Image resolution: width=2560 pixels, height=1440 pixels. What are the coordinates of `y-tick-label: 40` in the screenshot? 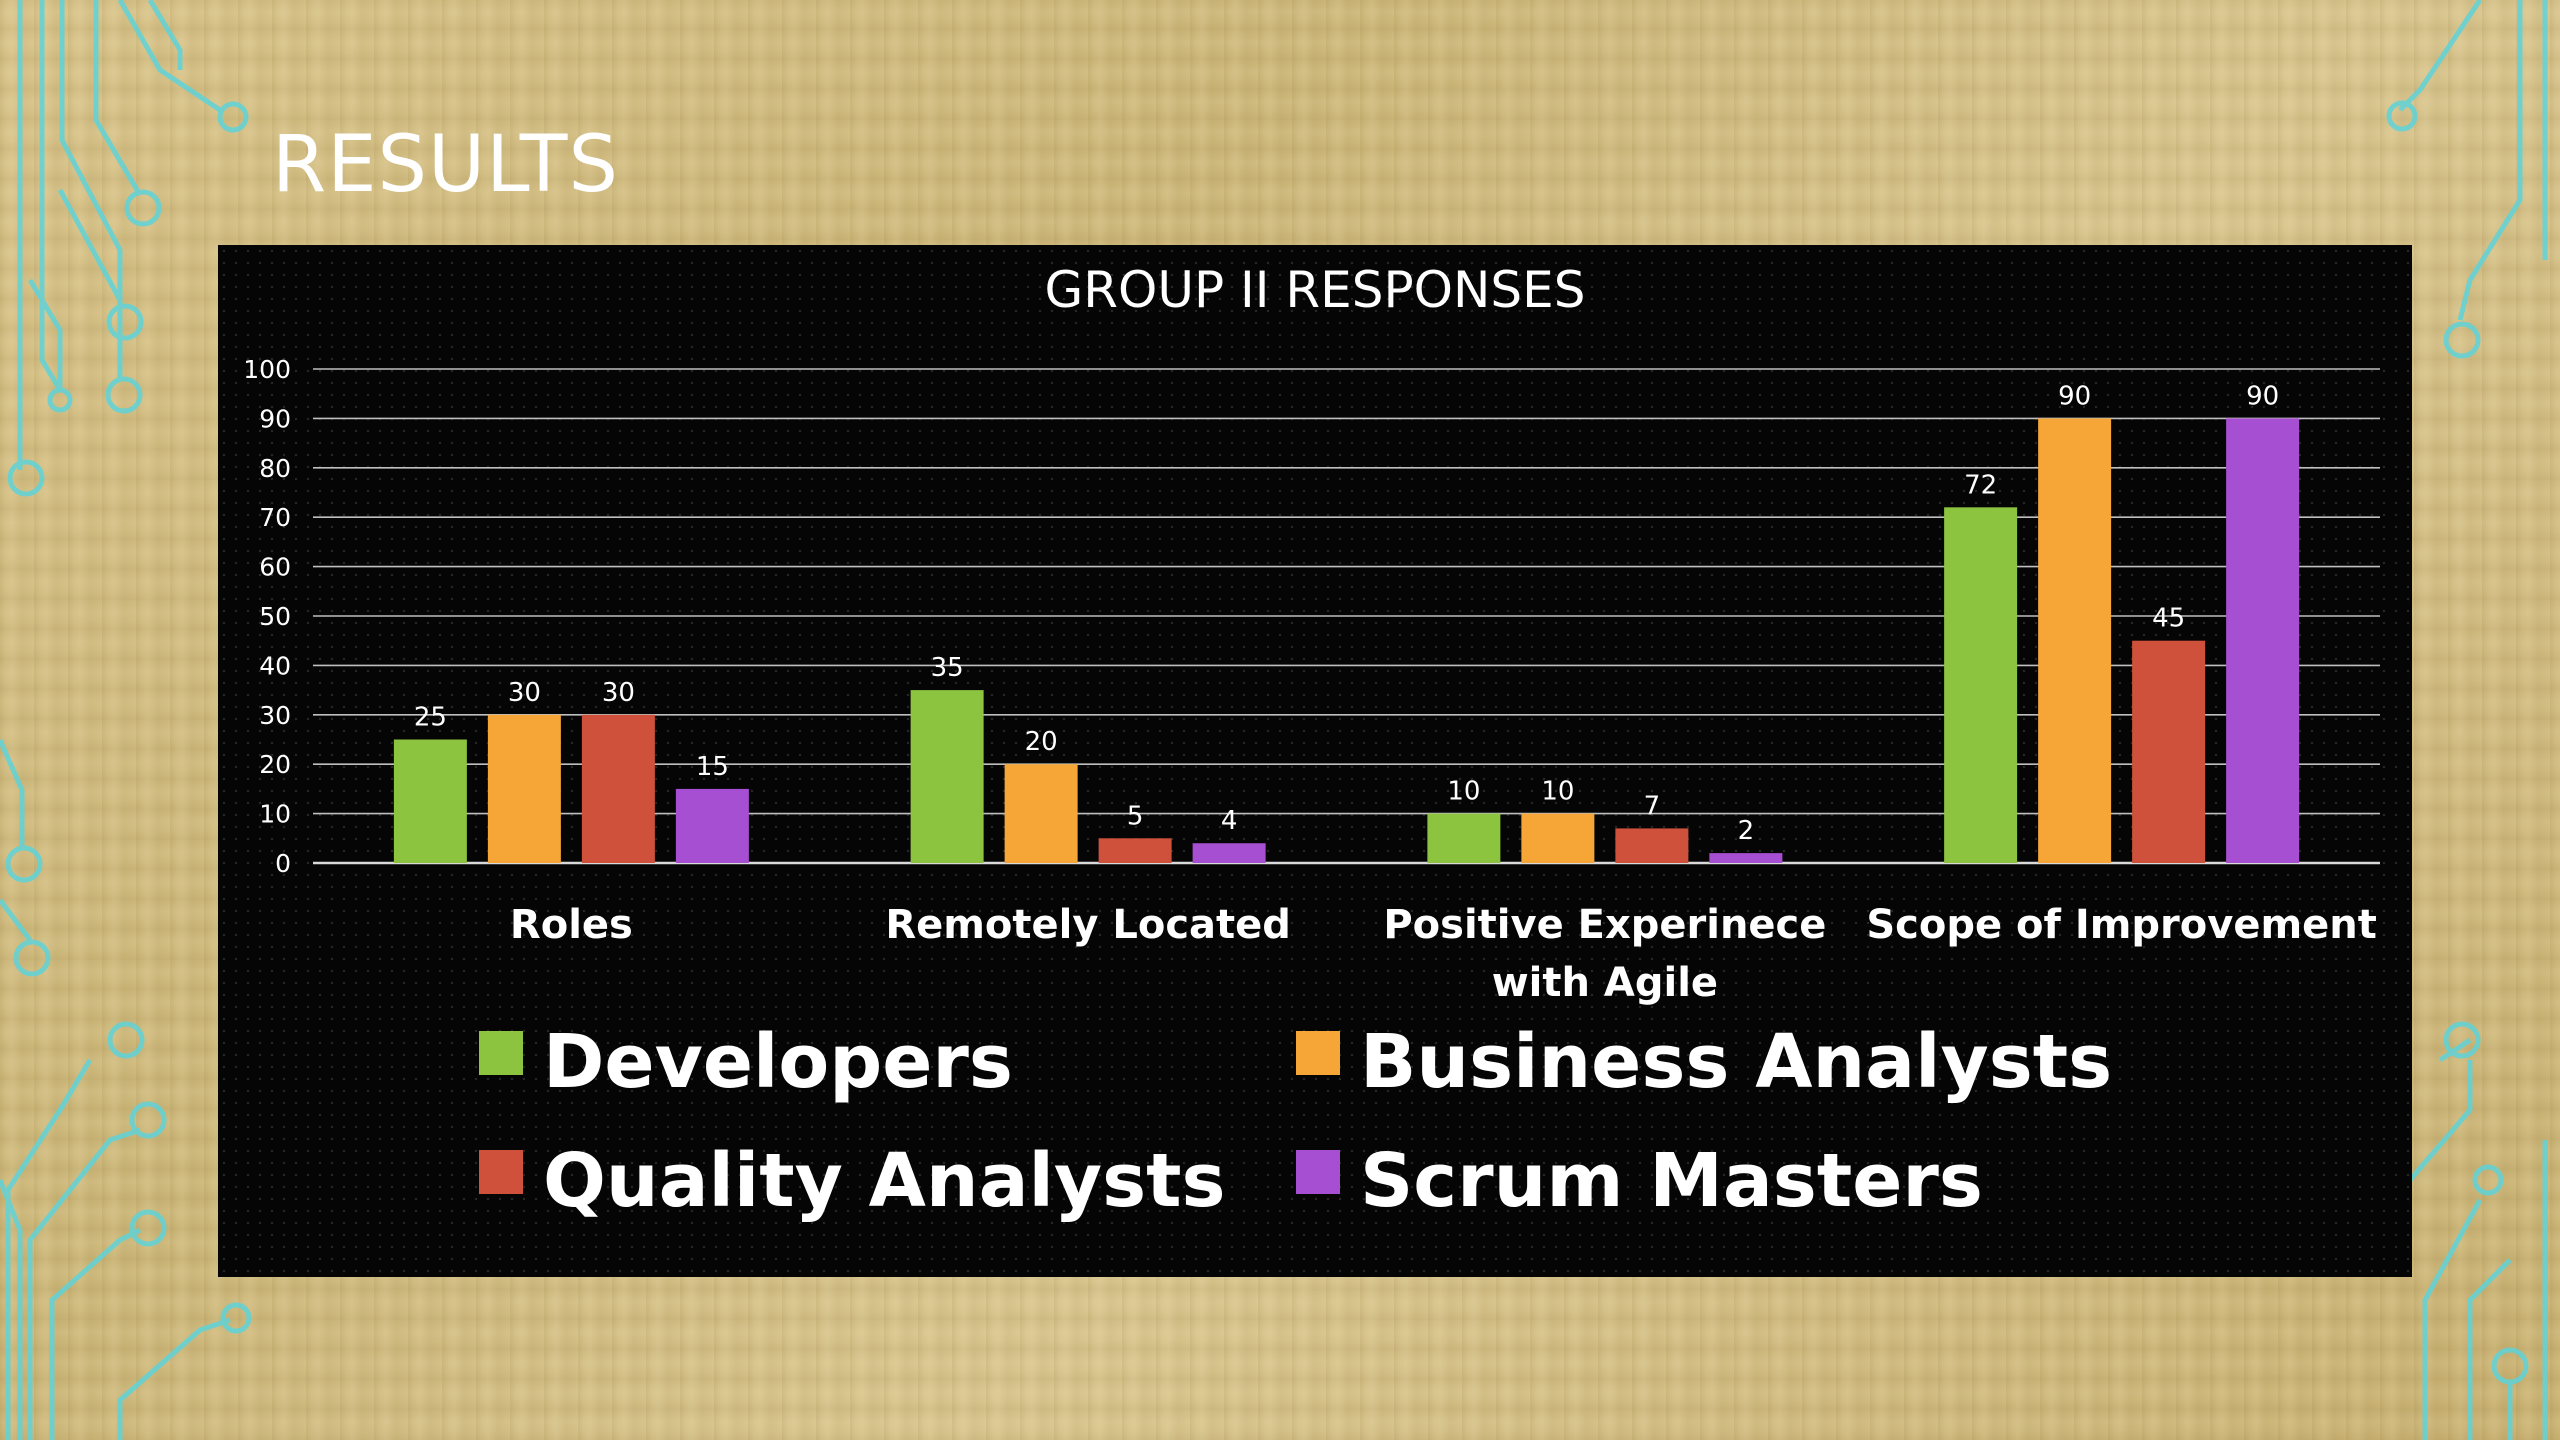 It's located at (275, 665).